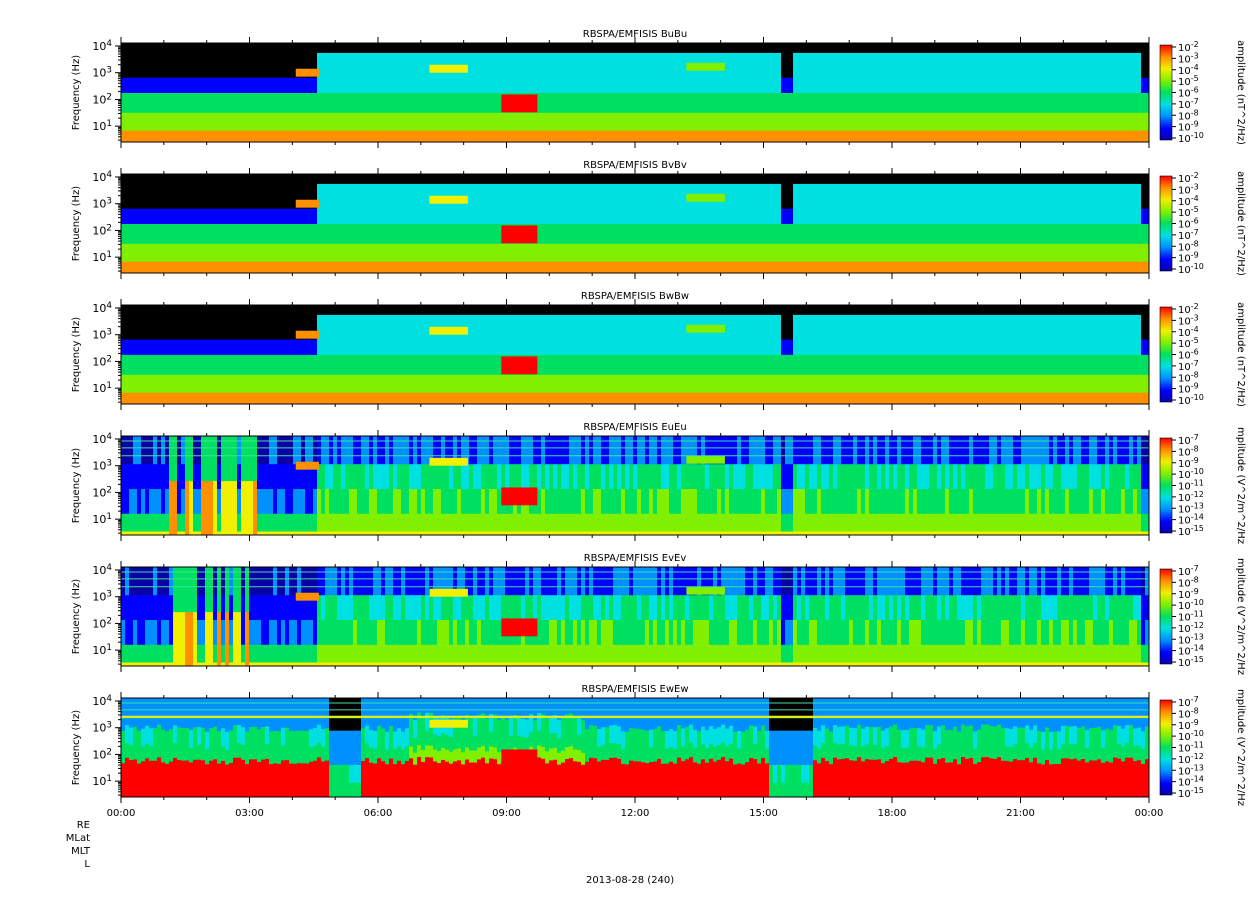  I want to click on x-tick-label: 09:00, so click(506, 813).